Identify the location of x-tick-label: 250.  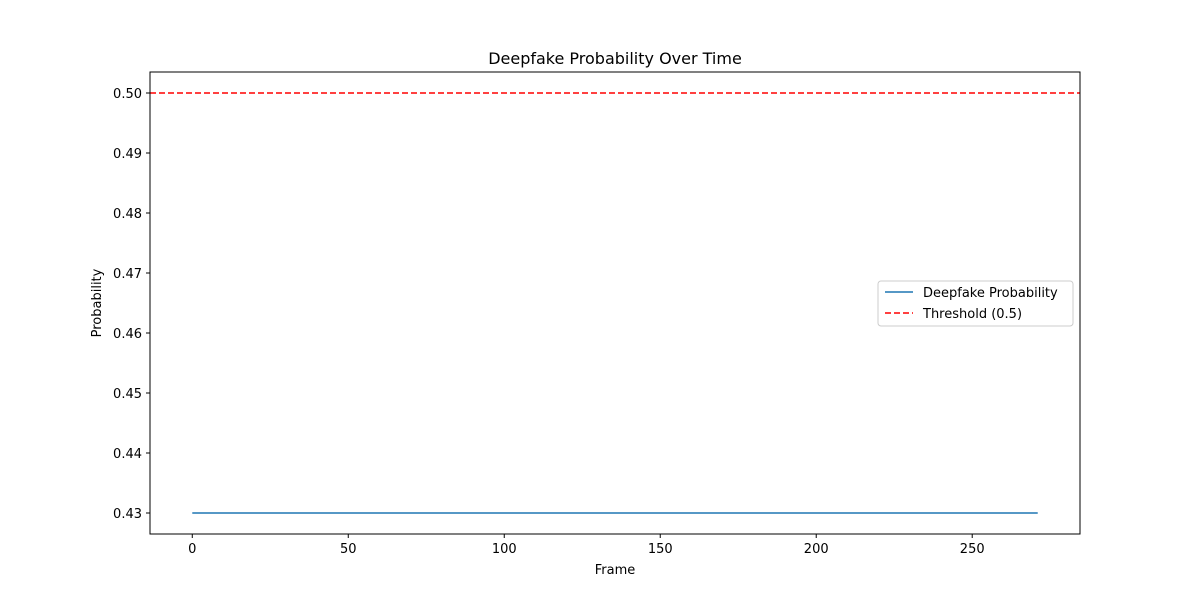
(972, 549).